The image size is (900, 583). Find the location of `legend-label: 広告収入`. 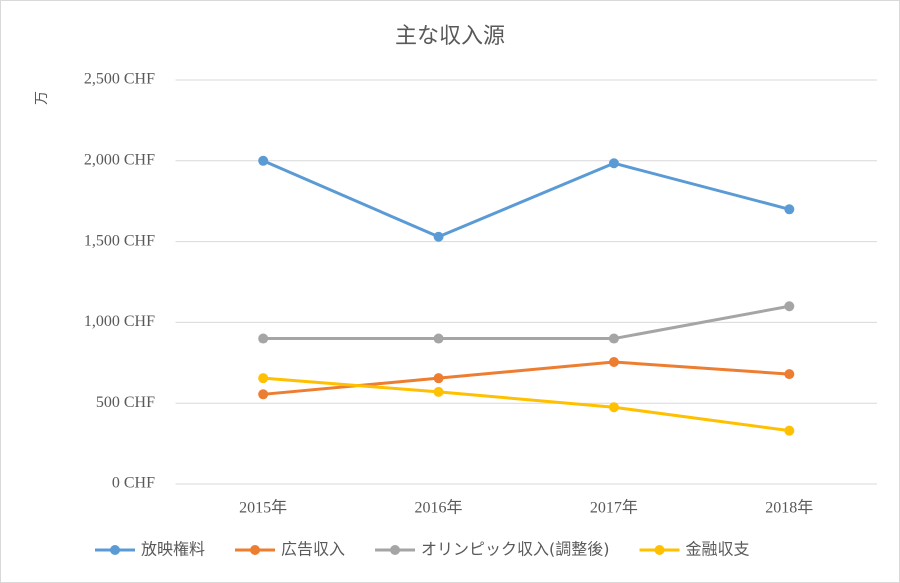

legend-label: 広告収入 is located at coordinates (313, 549).